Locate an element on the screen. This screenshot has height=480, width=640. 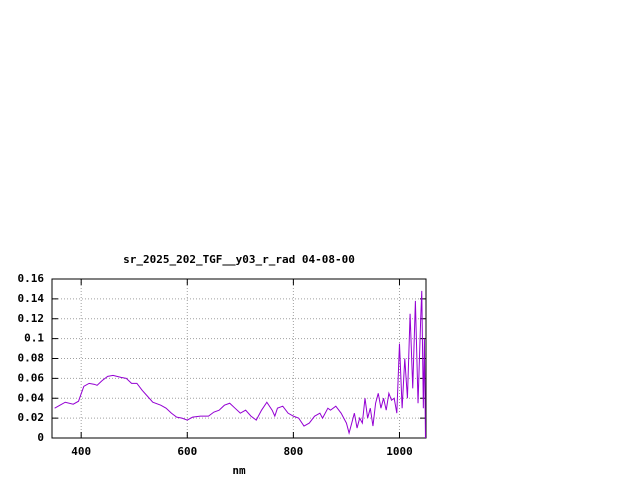
y-tick-label: 0.16 is located at coordinates (31, 278).